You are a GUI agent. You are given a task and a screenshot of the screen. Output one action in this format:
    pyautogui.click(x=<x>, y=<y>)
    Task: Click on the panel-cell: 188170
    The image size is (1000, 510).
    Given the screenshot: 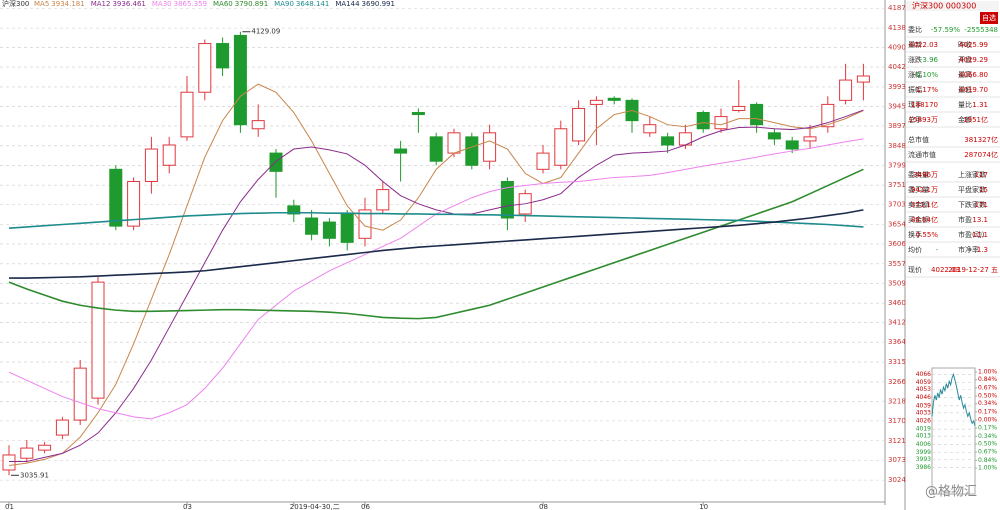 What is the action you would take?
    pyautogui.click(x=924, y=105)
    